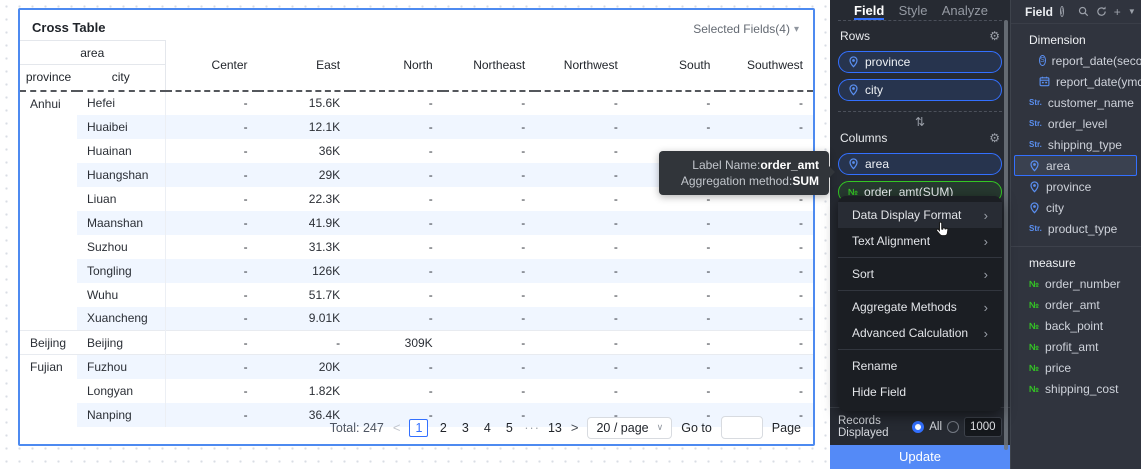 This screenshot has width=1141, height=469. What do you see at coordinates (920, 215) in the screenshot?
I see `menu-item-data-display-format: Data Display Format ›` at bounding box center [920, 215].